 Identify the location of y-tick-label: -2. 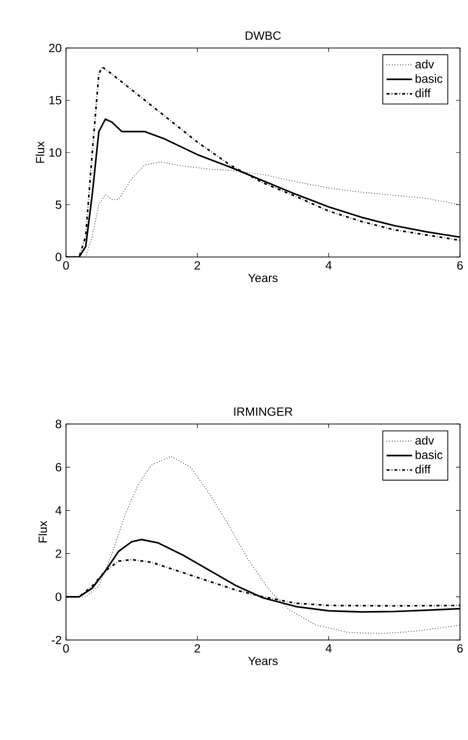
(57, 640).